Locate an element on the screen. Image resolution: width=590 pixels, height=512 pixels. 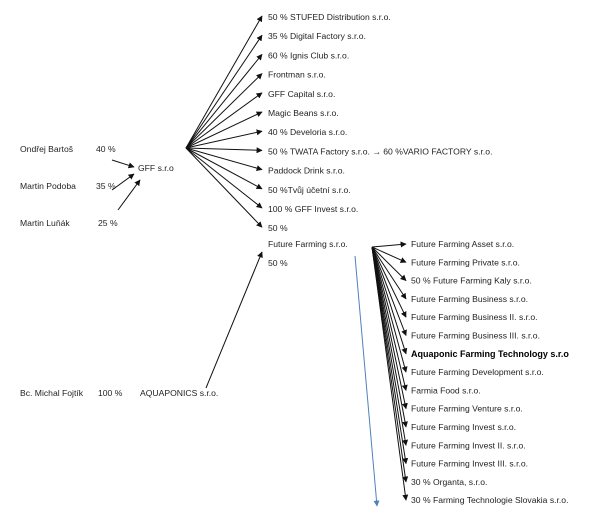
ff-subsidiary: Farmia Food s.r.o. is located at coordinates (446, 390).